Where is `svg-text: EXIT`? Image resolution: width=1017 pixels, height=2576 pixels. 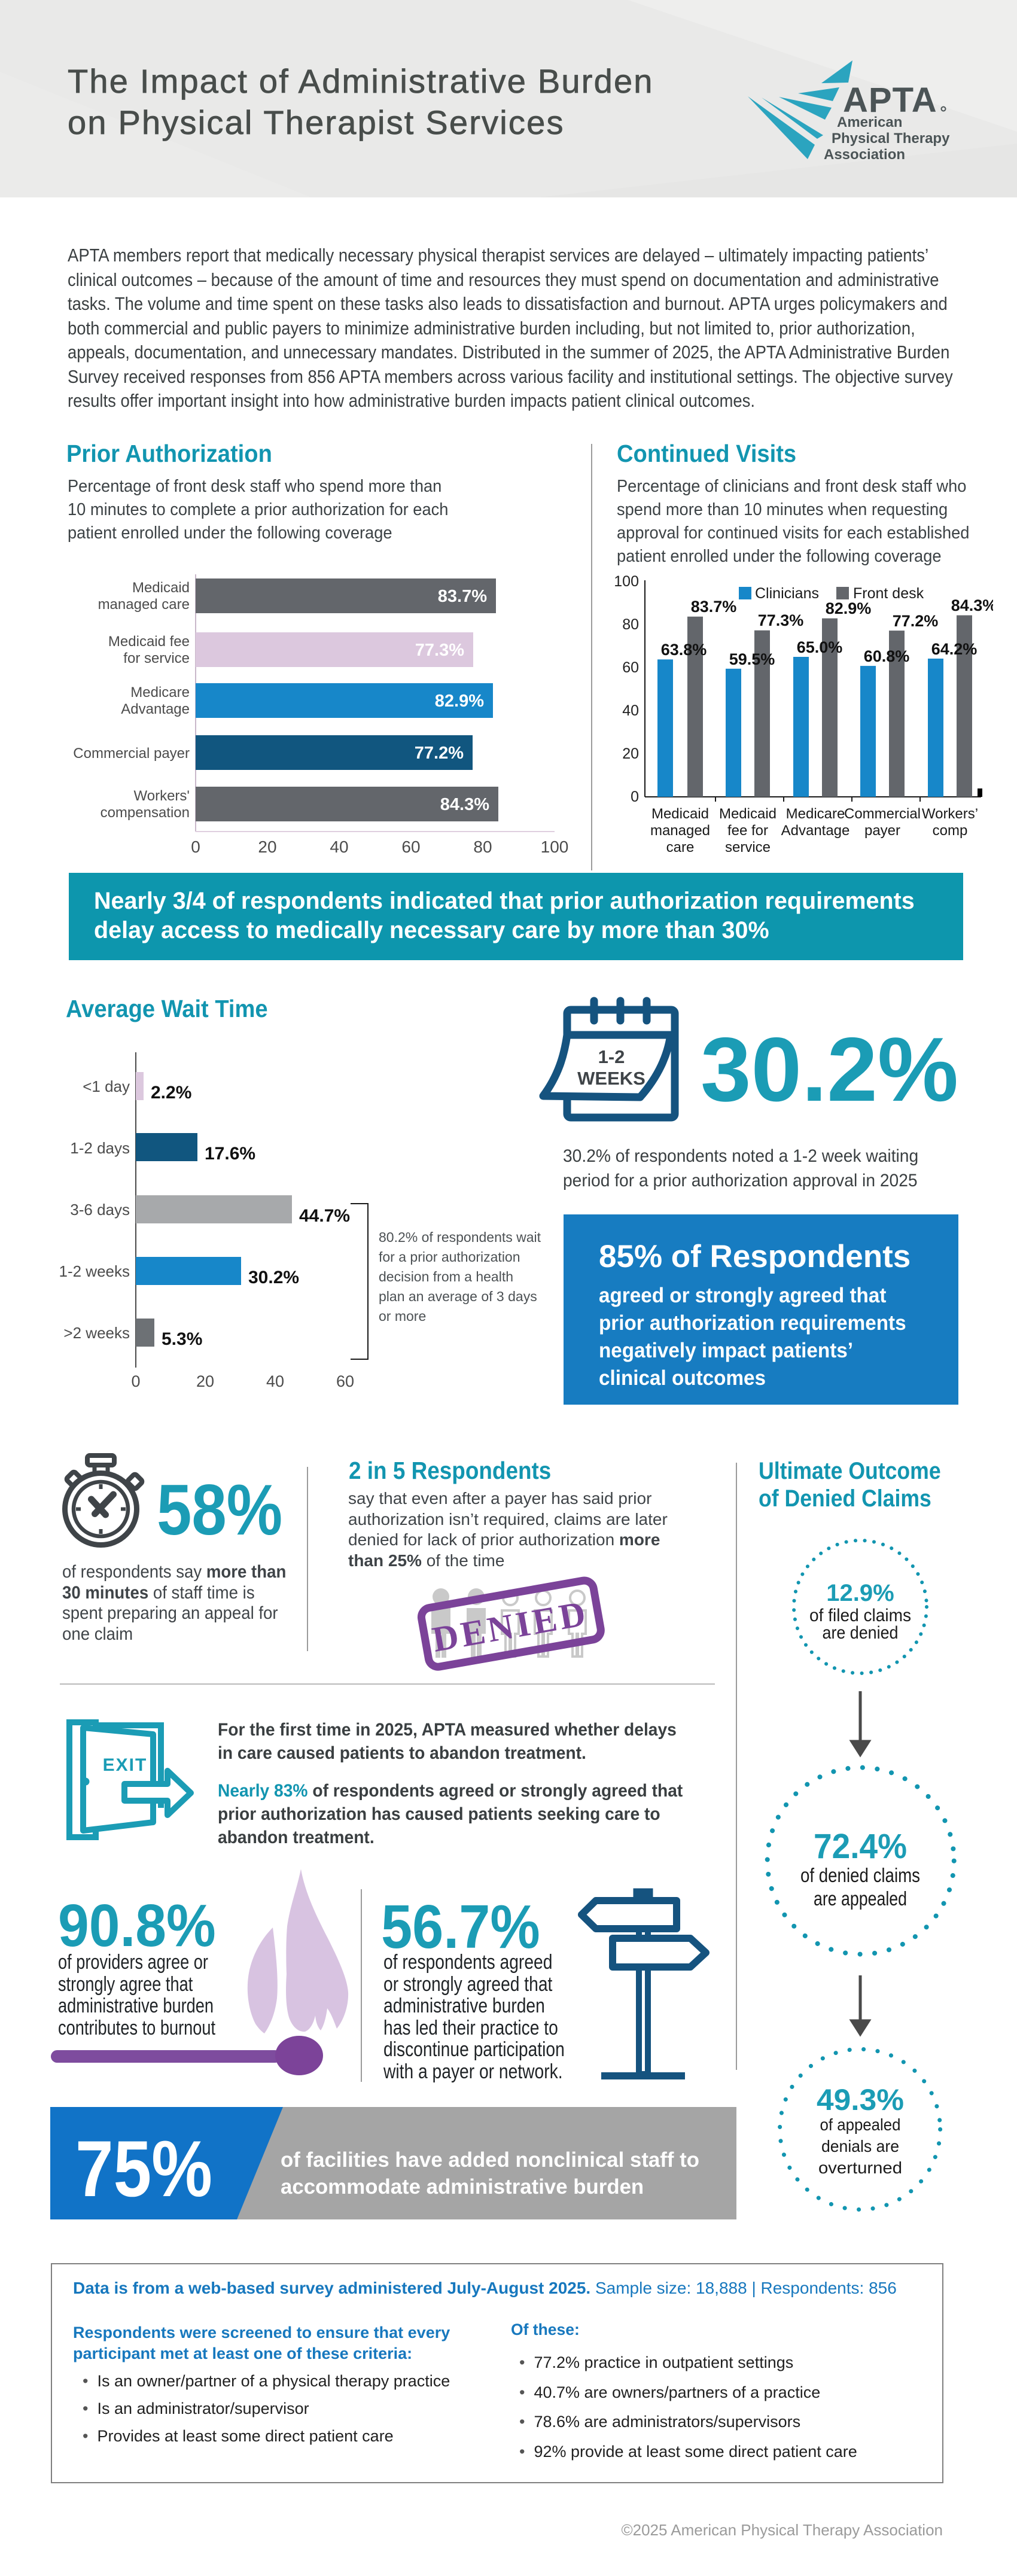 svg-text: EXIT is located at coordinates (125, 1765).